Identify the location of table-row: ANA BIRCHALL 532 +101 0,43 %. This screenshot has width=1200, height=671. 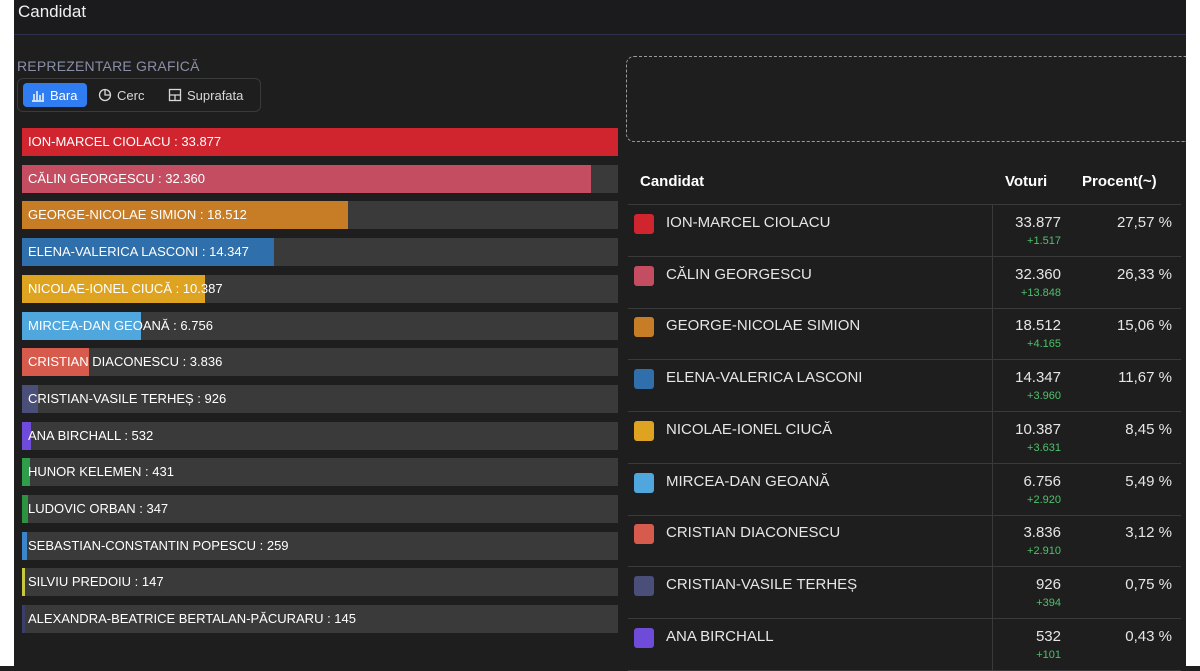
(904, 644).